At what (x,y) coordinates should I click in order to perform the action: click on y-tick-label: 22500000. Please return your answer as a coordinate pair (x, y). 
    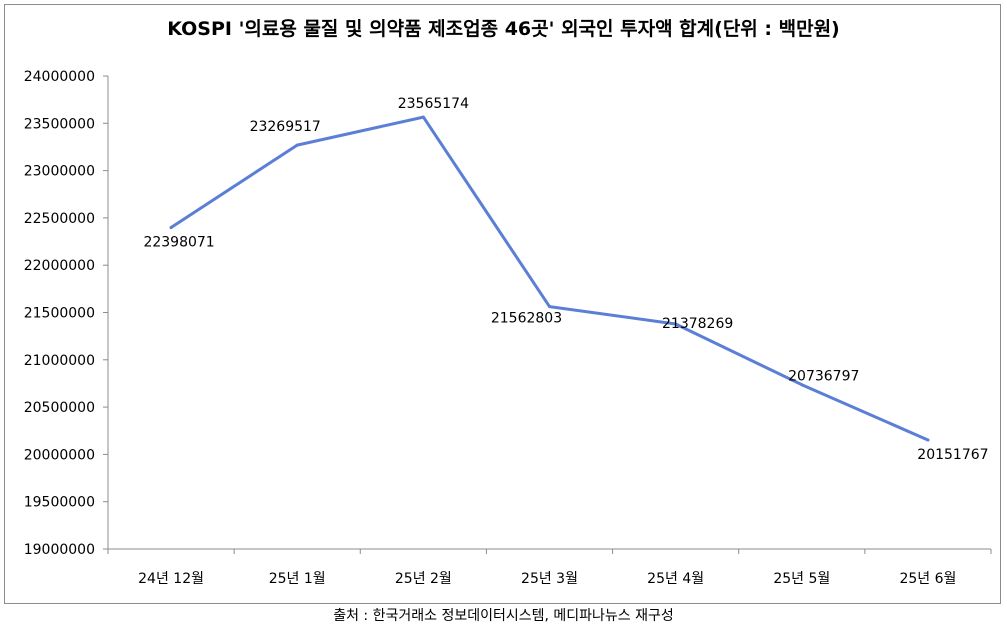
    Looking at the image, I should click on (59, 219).